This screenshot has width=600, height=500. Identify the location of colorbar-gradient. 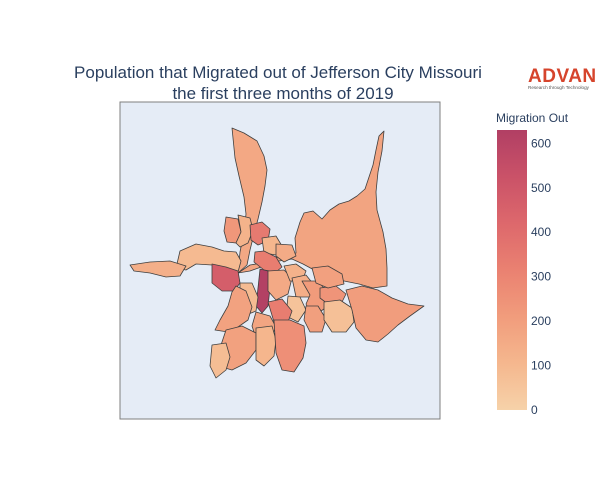
(512, 270).